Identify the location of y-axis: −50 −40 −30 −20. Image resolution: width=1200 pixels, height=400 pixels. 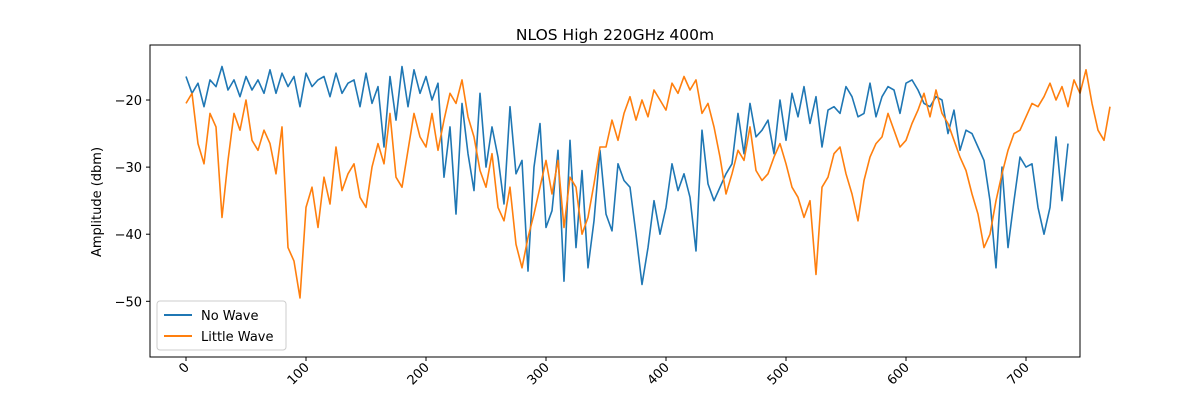
(132, 202).